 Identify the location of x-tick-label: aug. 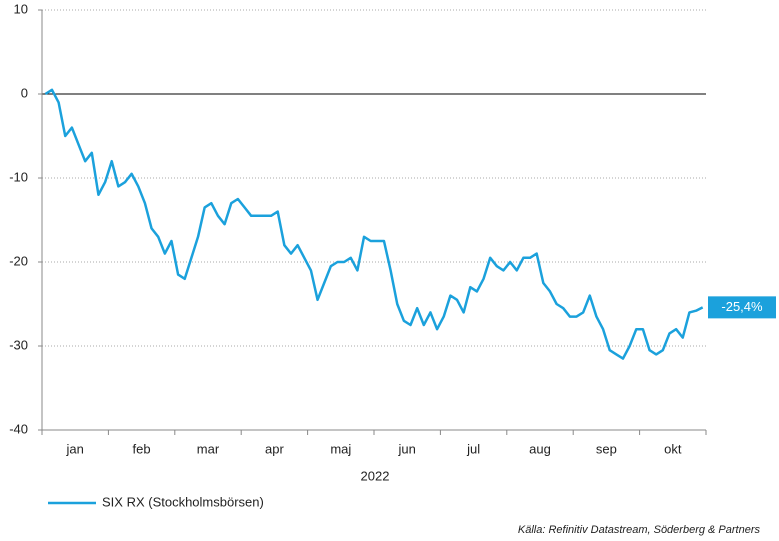
(540, 448).